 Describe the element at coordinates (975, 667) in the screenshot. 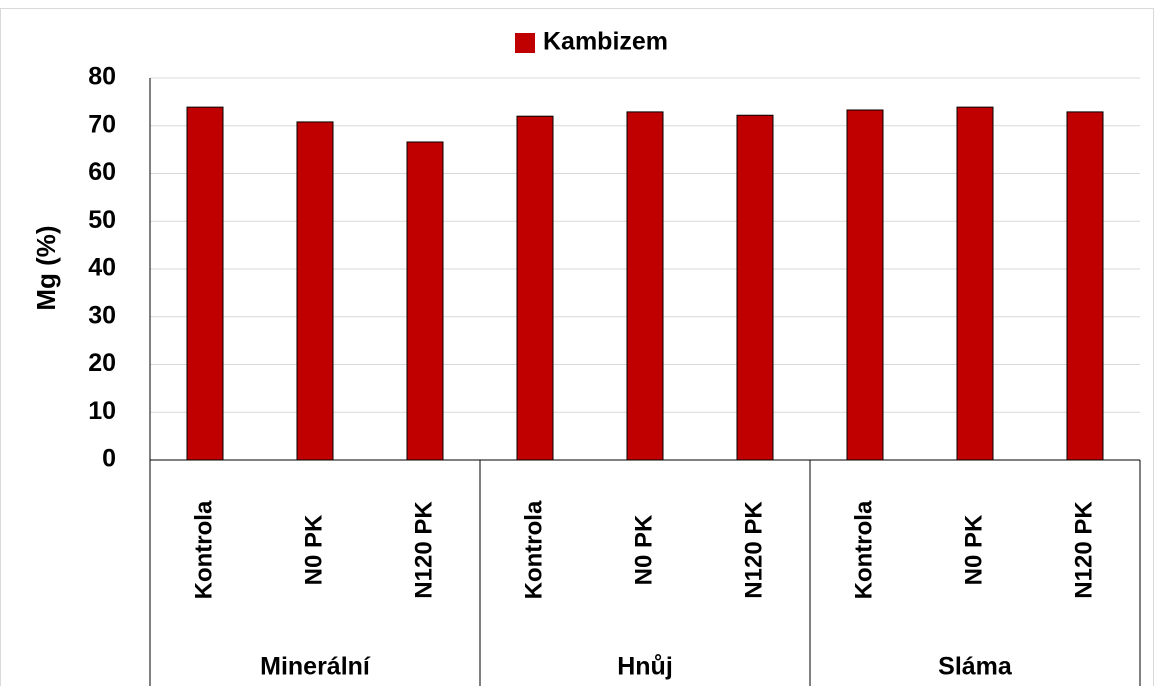

I see `group-label: Sláma` at that location.